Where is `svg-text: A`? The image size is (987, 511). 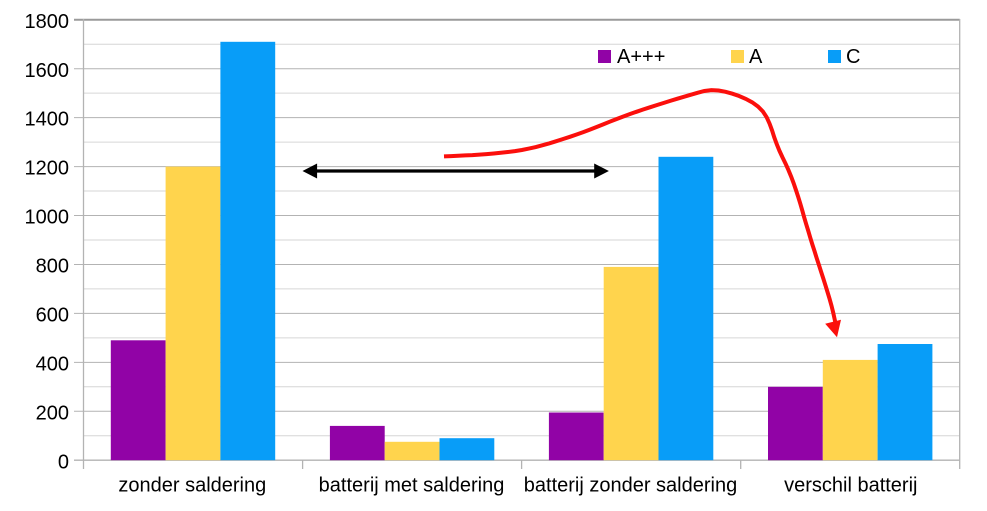 svg-text: A is located at coordinates (756, 57).